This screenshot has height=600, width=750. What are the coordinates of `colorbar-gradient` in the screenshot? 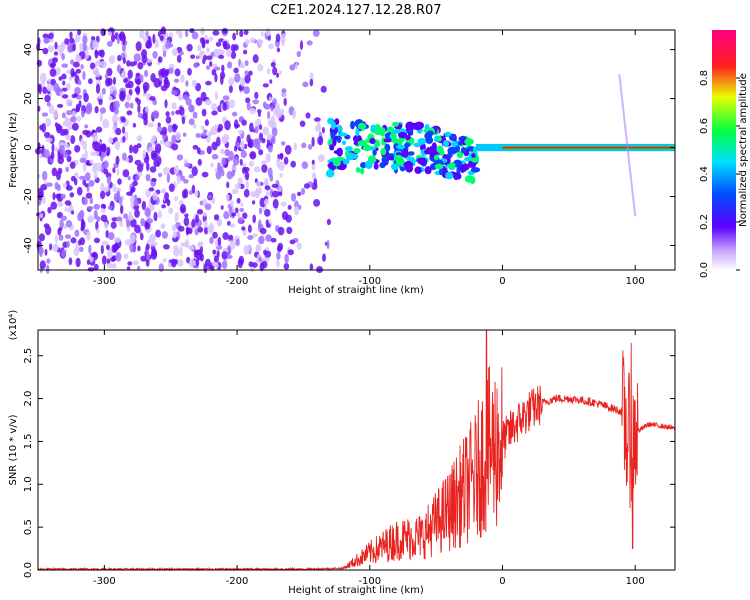 It's located at (724, 150).